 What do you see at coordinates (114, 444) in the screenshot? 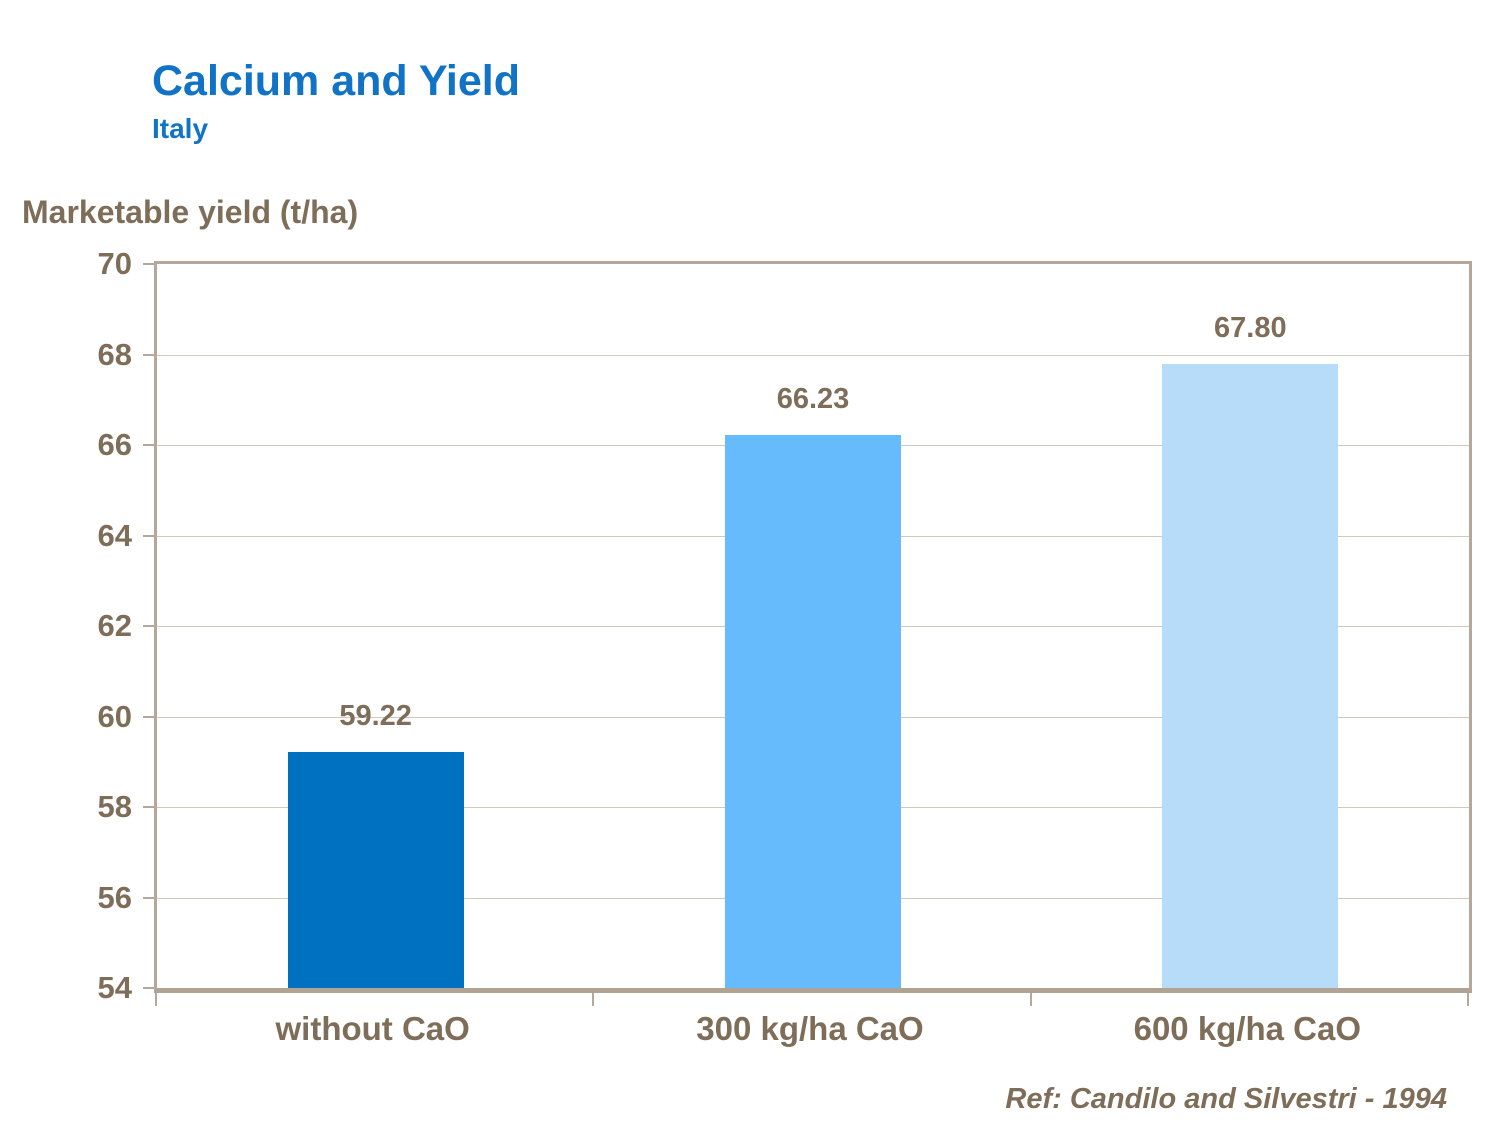
I see `y-tick-label: 66` at bounding box center [114, 444].